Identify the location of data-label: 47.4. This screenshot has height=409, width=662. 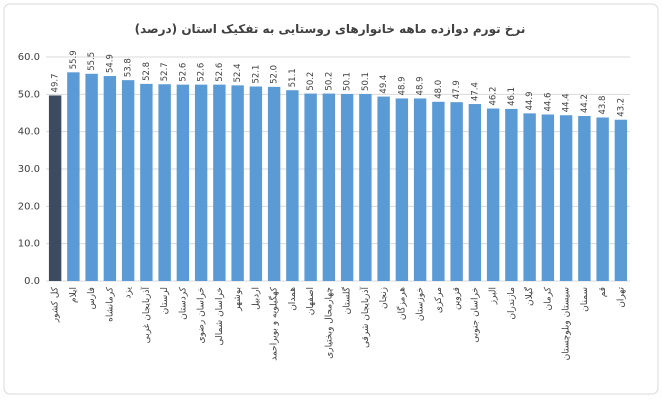
(475, 91).